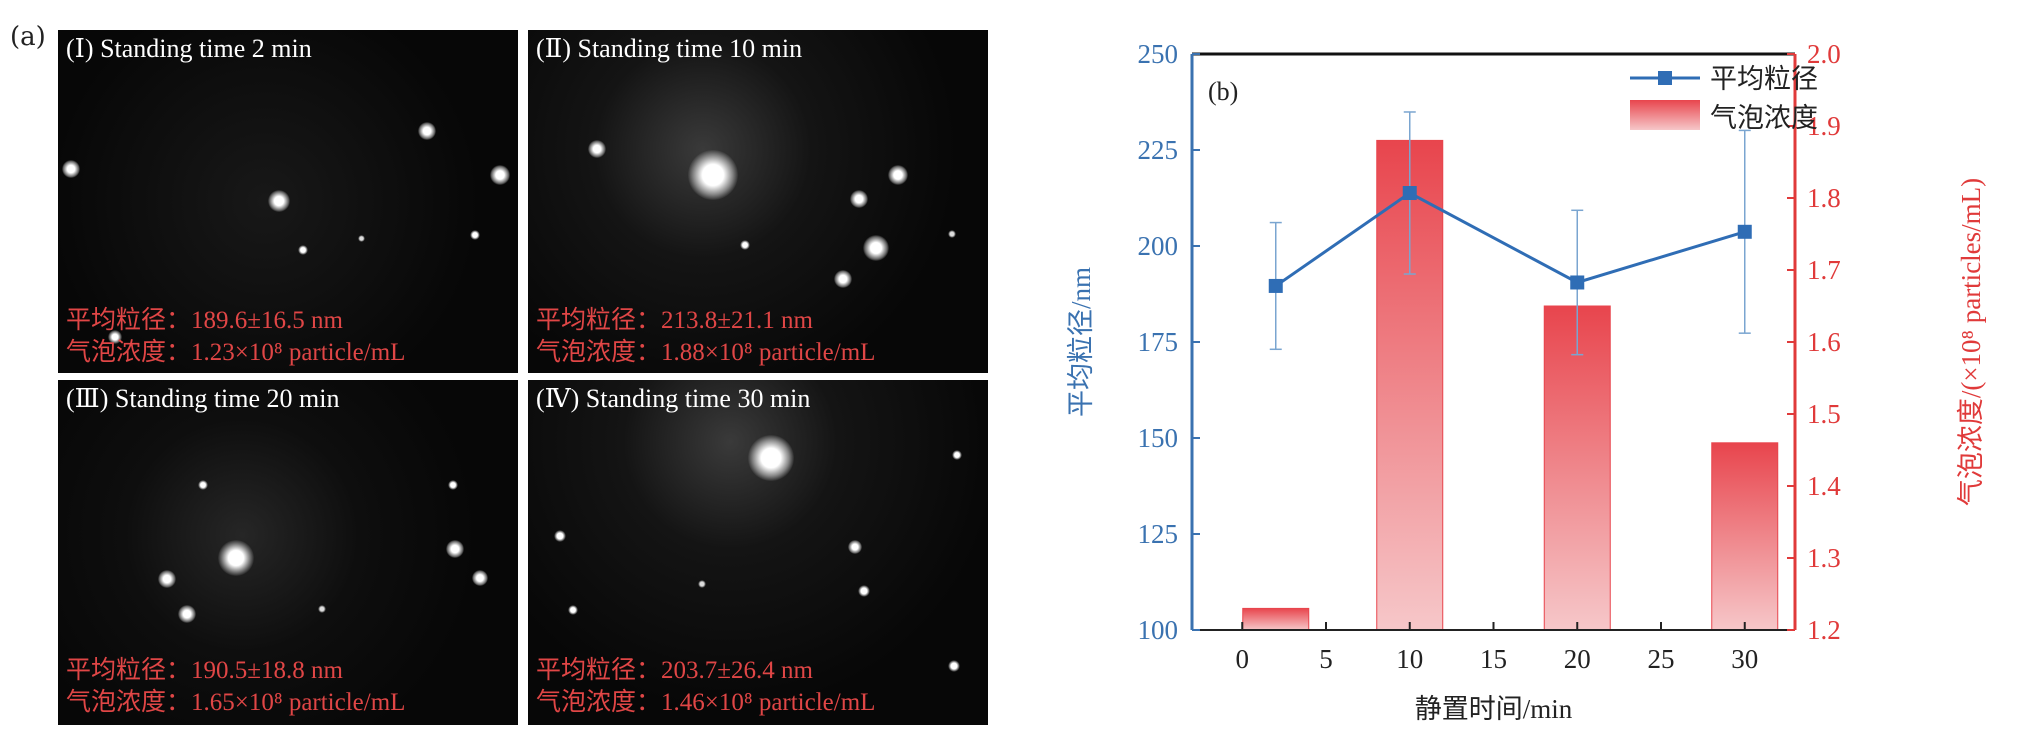 This screenshot has width=2017, height=747. What do you see at coordinates (1158, 630) in the screenshot?
I see `left-tick-label: 100` at bounding box center [1158, 630].